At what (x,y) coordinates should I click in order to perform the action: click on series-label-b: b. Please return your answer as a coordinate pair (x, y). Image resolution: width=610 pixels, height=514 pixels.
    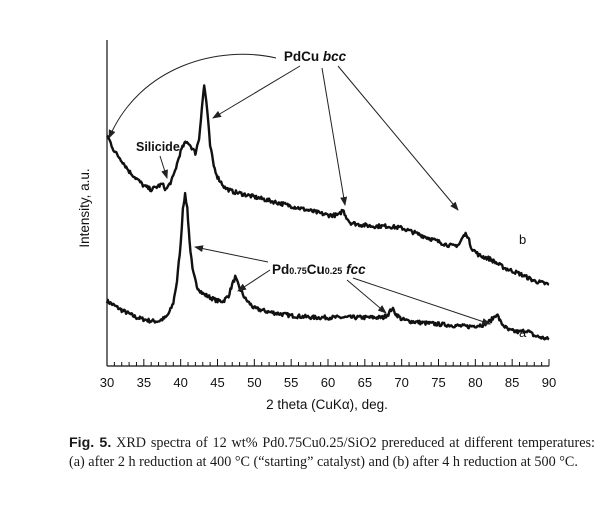
    Looking at the image, I should click on (522, 239).